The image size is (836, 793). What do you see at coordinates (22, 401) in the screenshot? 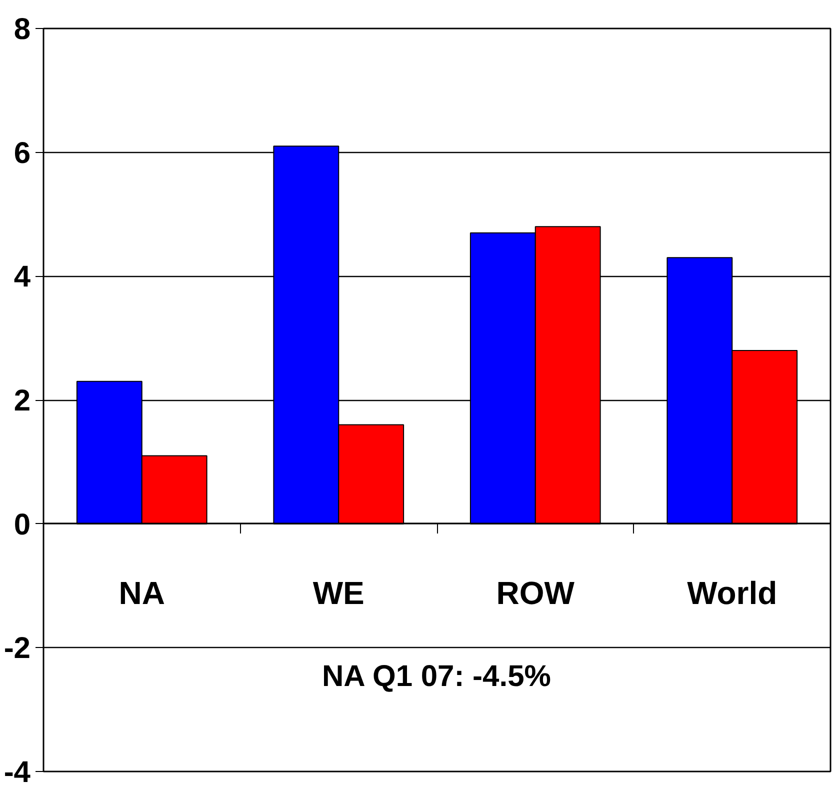
I see `y-tick-label: 2` at bounding box center [22, 401].